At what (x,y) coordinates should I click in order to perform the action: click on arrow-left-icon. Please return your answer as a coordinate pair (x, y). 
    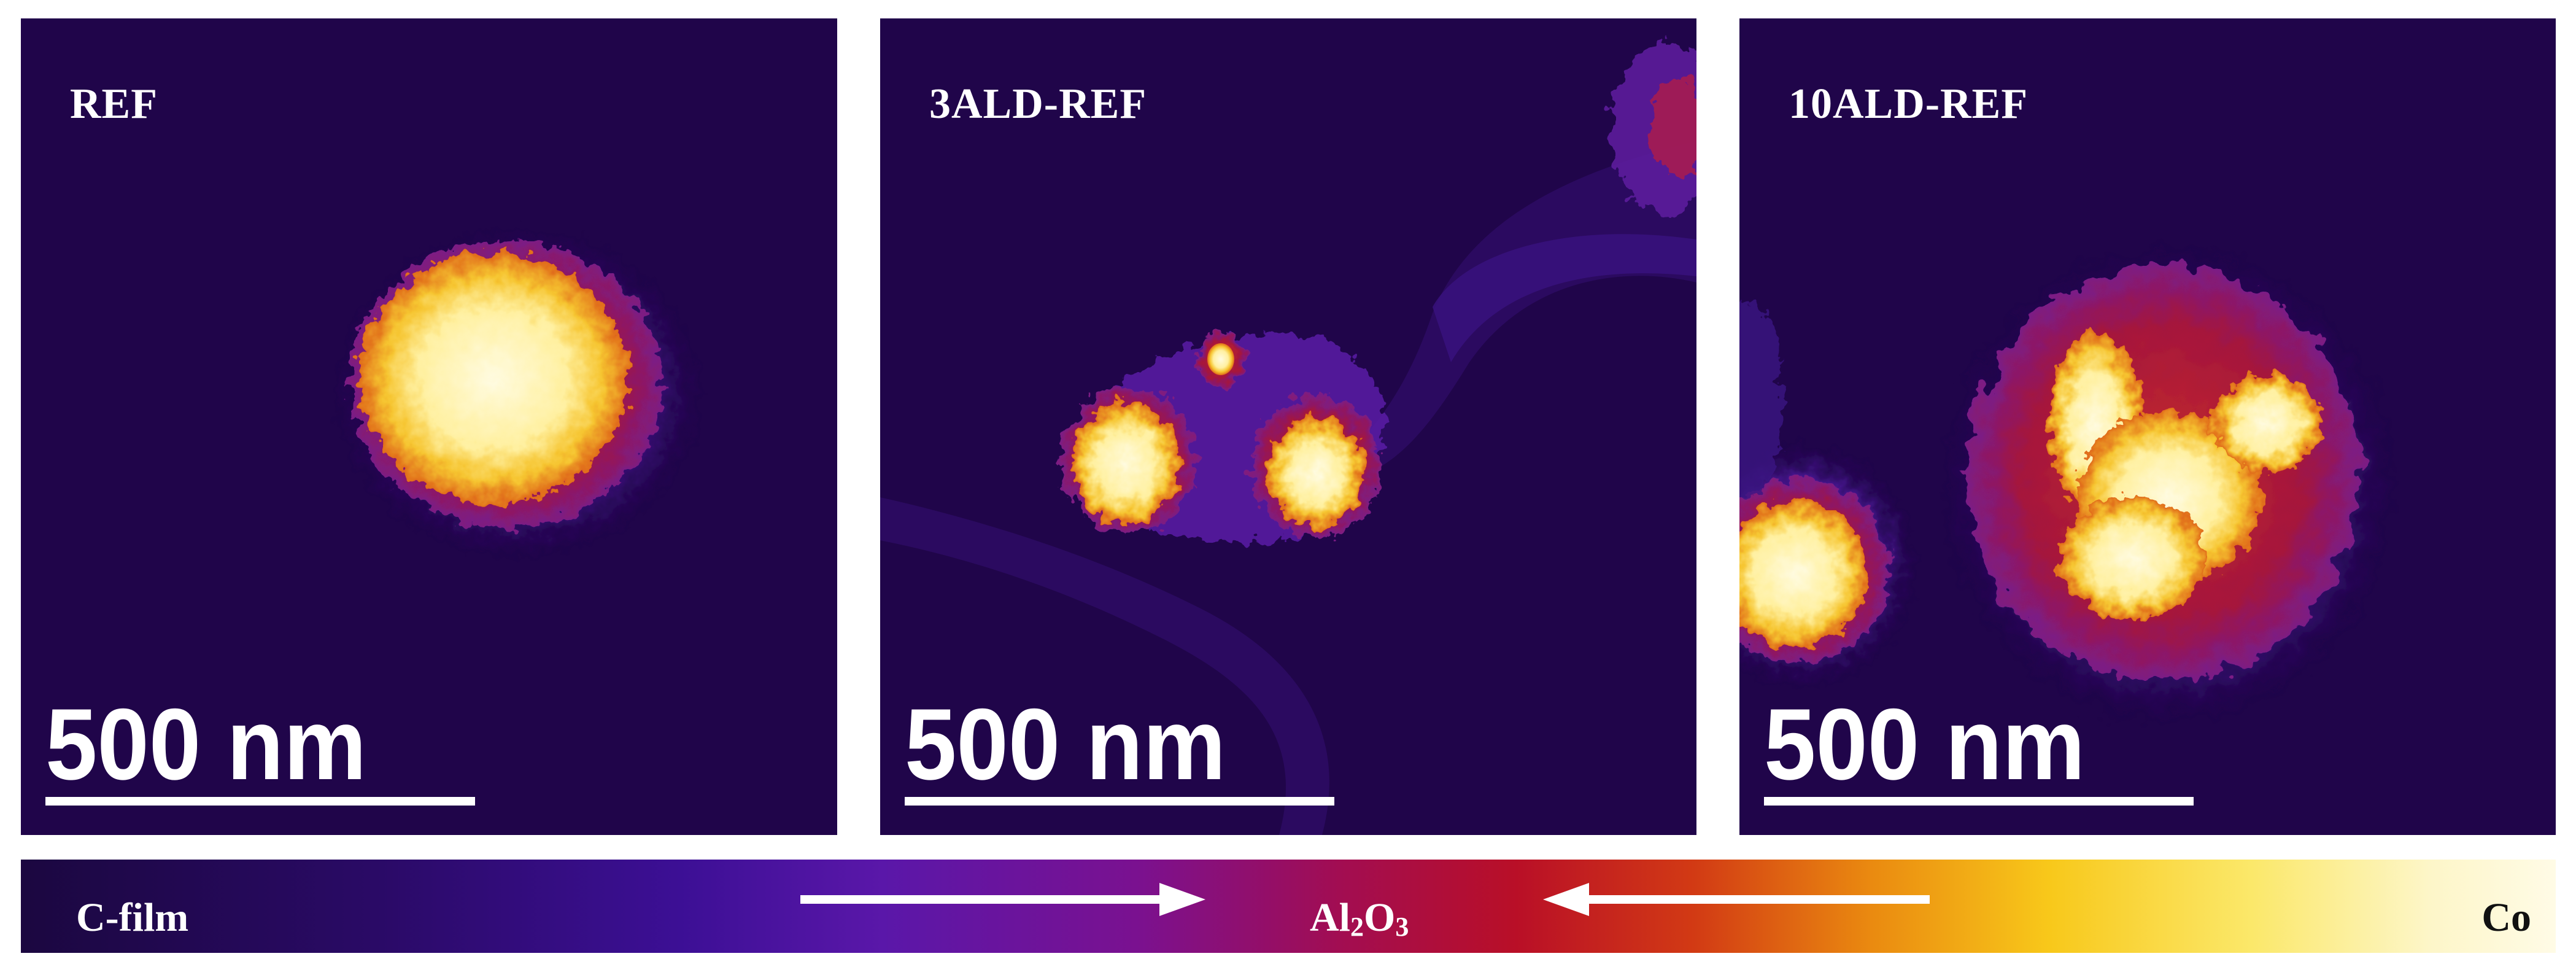
    Looking at the image, I should click on (1736, 899).